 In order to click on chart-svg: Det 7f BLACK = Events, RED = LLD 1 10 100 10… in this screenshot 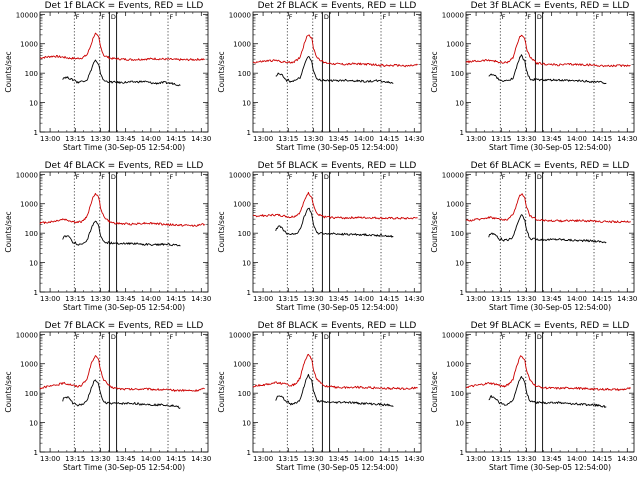, I will do `click(107, 396)`.